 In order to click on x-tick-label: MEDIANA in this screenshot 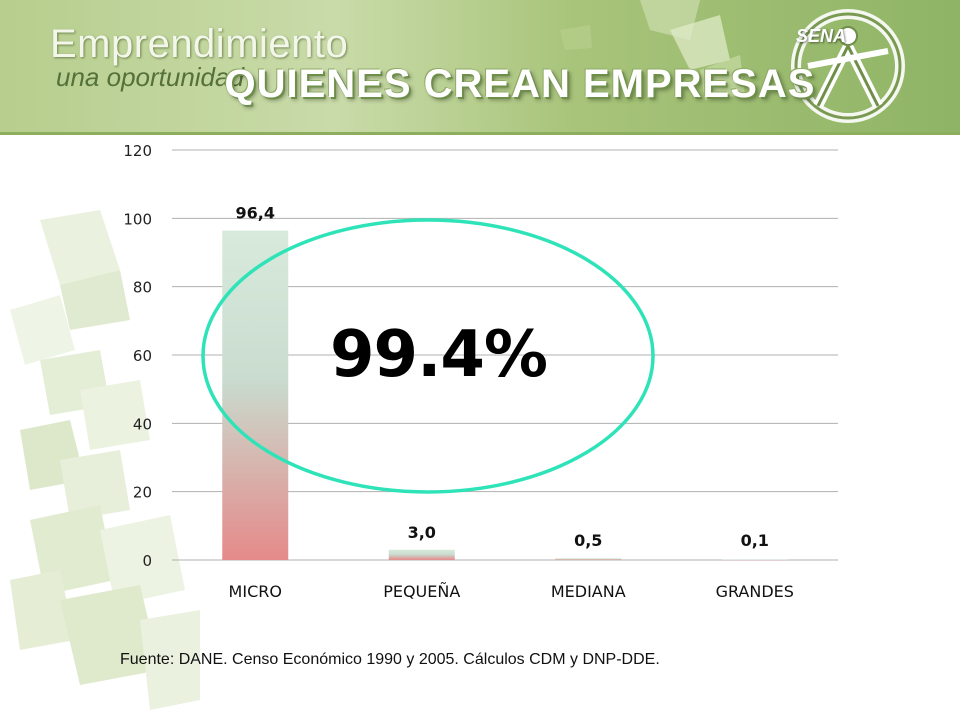, I will do `click(588, 591)`.